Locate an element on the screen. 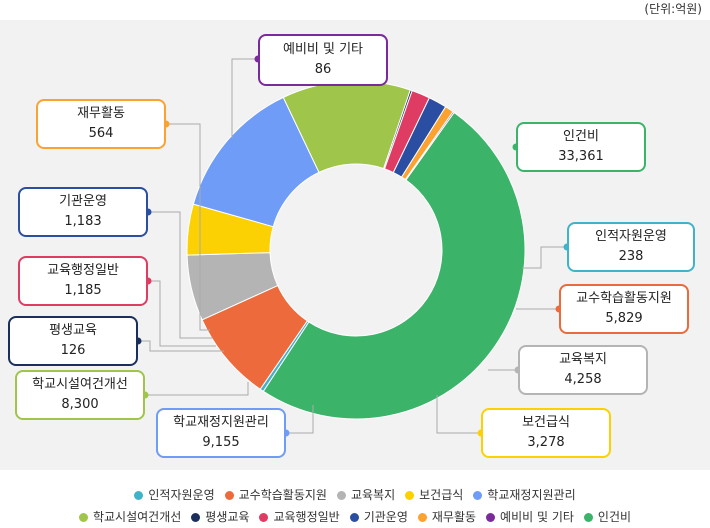  callout-category-label: 교육복지 is located at coordinates (583, 359).